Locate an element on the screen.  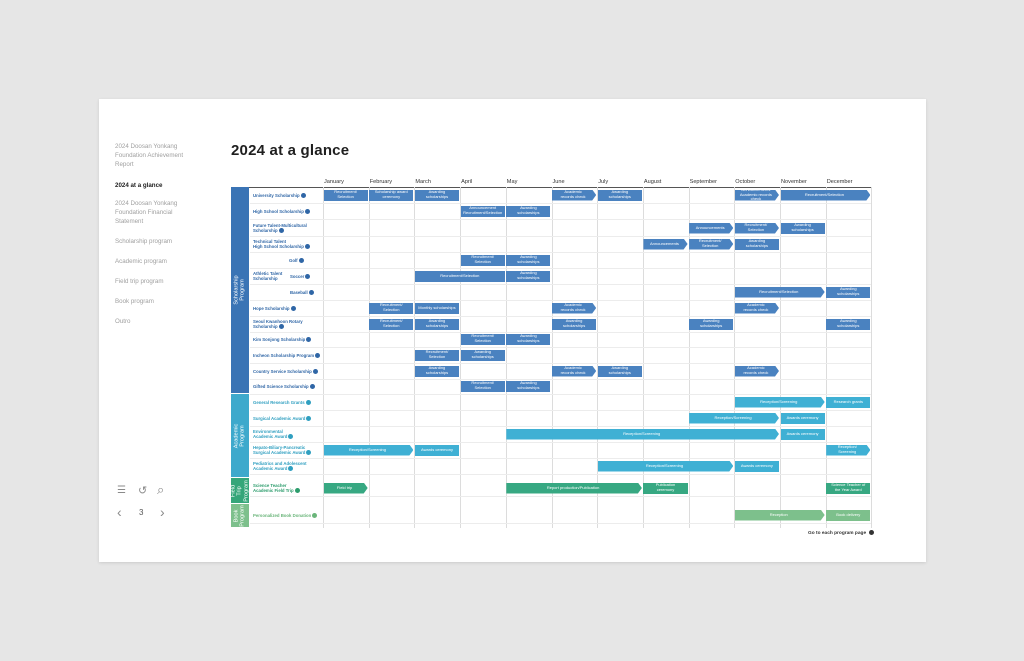
program-row-label: Future Talent-Multicultural Scholarship is located at coordinates (280, 228).